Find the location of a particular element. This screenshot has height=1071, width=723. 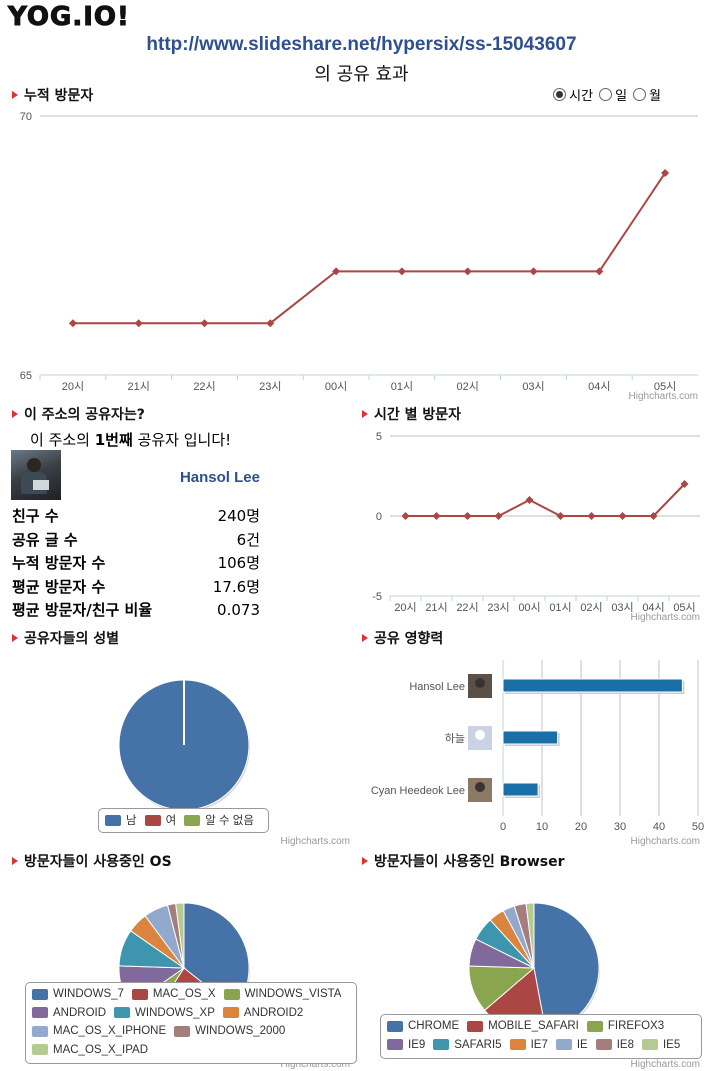

y-tick-label: 70 is located at coordinates (26, 117).